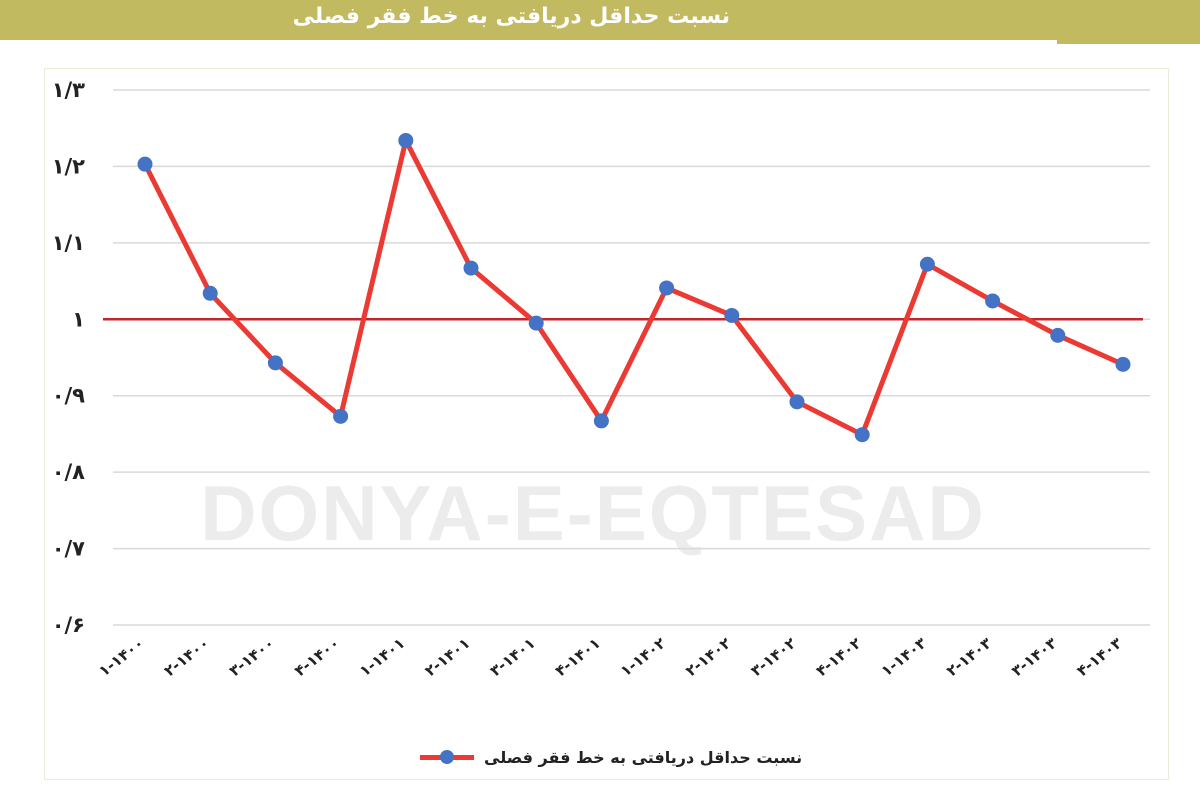 The width and height of the screenshot is (1200, 787). What do you see at coordinates (68, 472) in the screenshot?
I see `y-tick-label: ۰/۸` at bounding box center [68, 472].